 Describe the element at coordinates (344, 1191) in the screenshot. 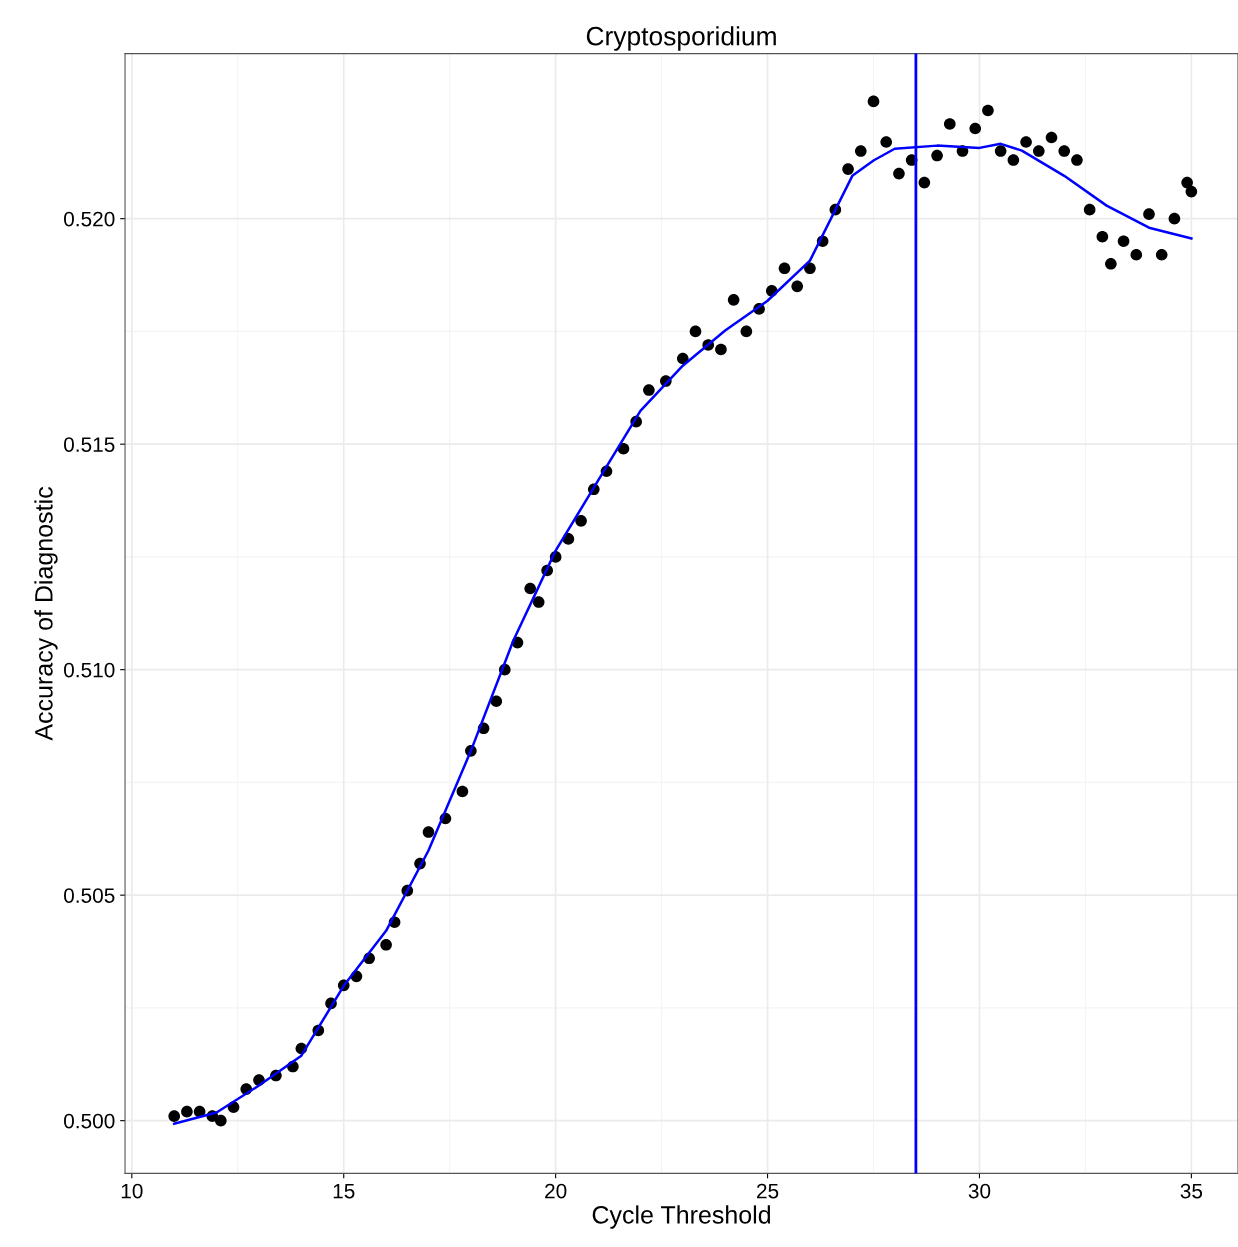

I see `x-tick-label: 15` at that location.